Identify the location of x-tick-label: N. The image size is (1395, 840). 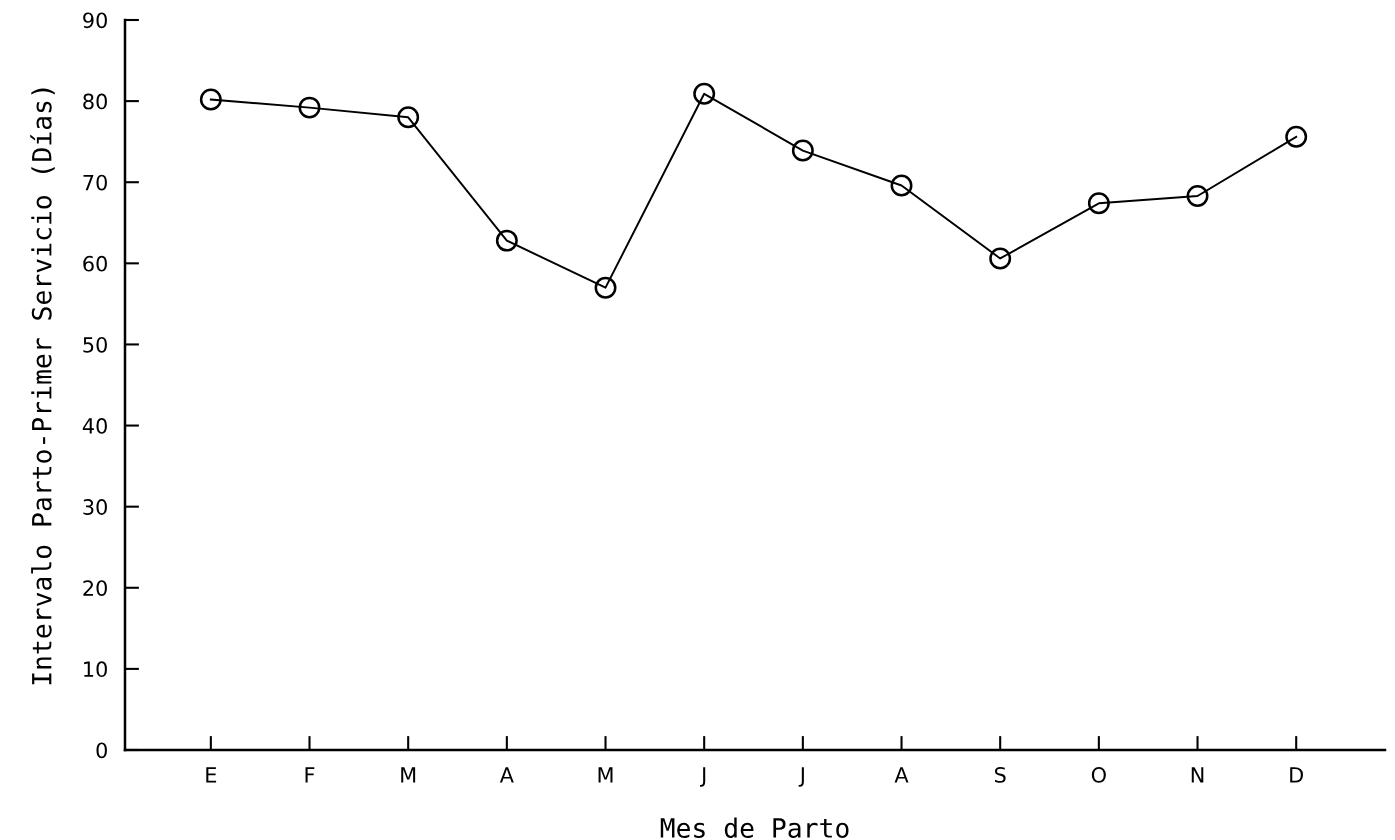
(1197, 775).